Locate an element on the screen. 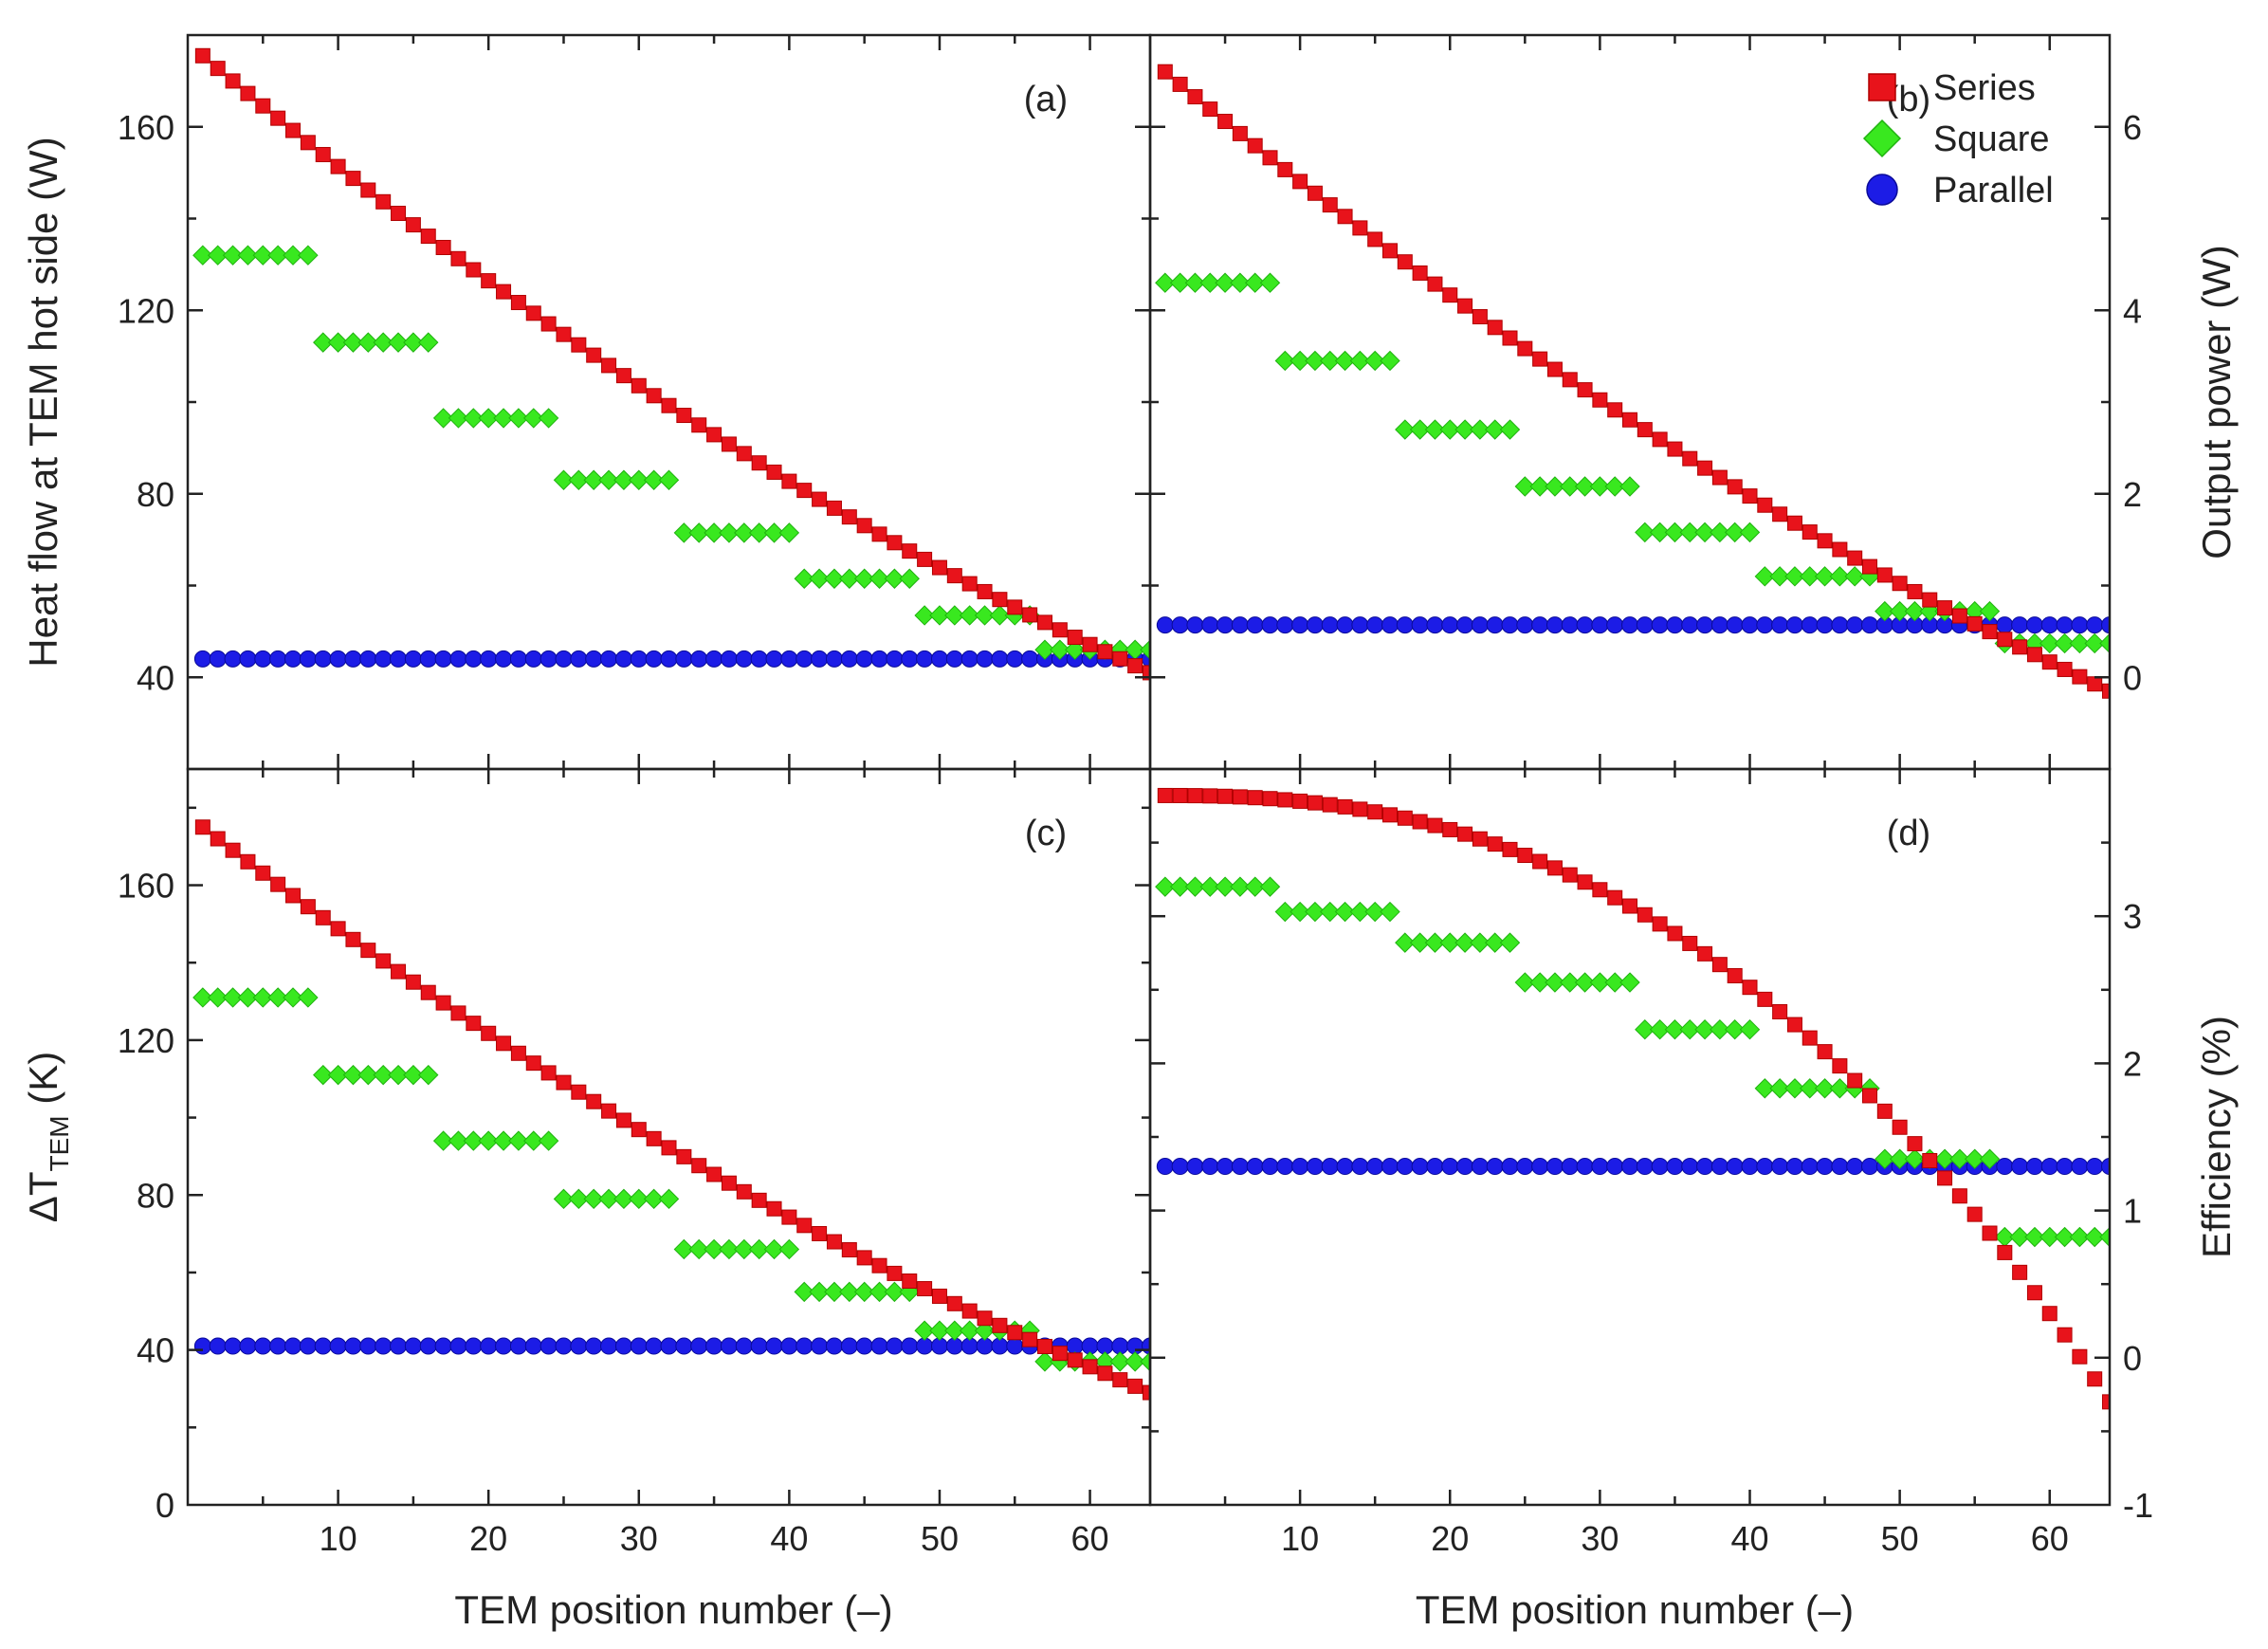 The height and width of the screenshot is (1649, 2268). panel-c-ytick-label: 160 is located at coordinates (146, 886).